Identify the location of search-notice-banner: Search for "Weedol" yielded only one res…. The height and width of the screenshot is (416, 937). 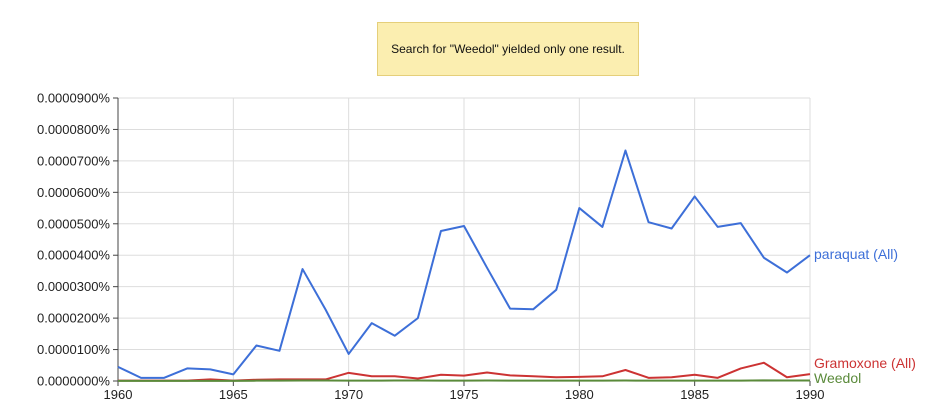
(508, 49).